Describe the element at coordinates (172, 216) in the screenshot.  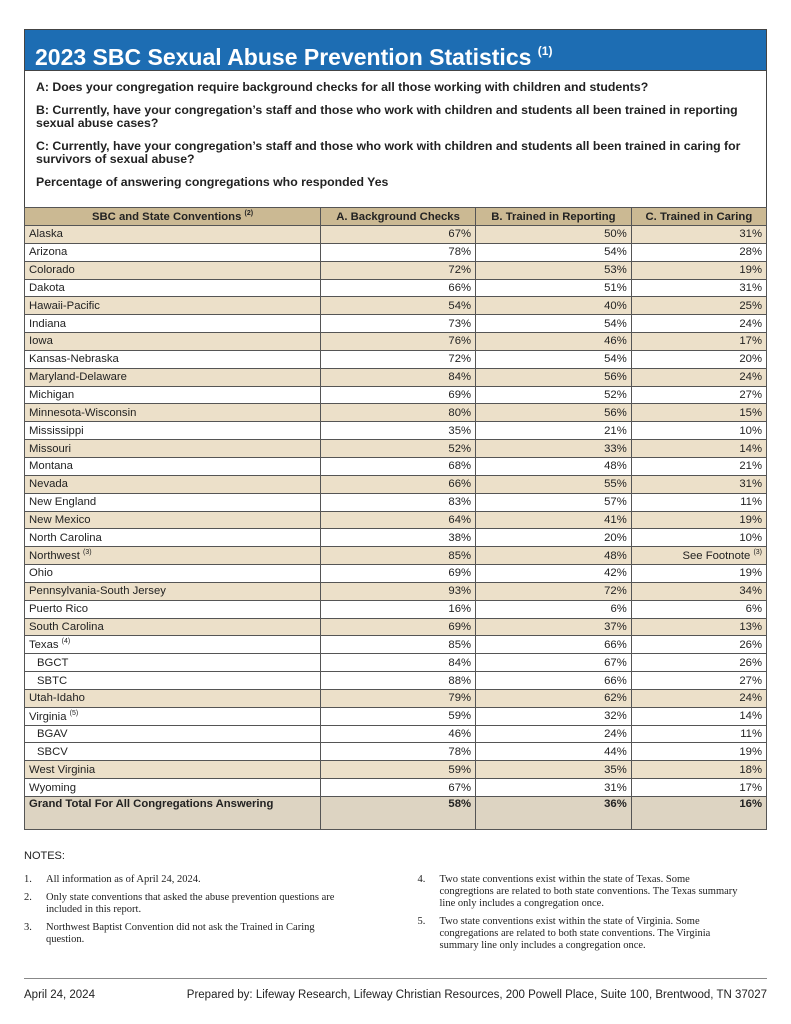
I see `column-header: SBC and State Conventions (2)` at that location.